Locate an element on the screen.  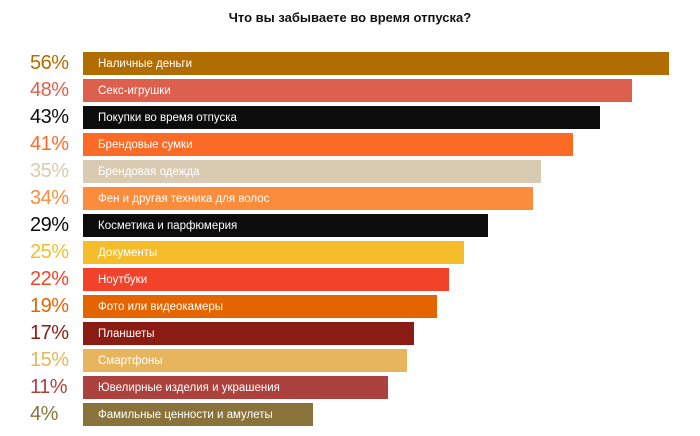
bar: Секс-игрушки is located at coordinates (357, 90).